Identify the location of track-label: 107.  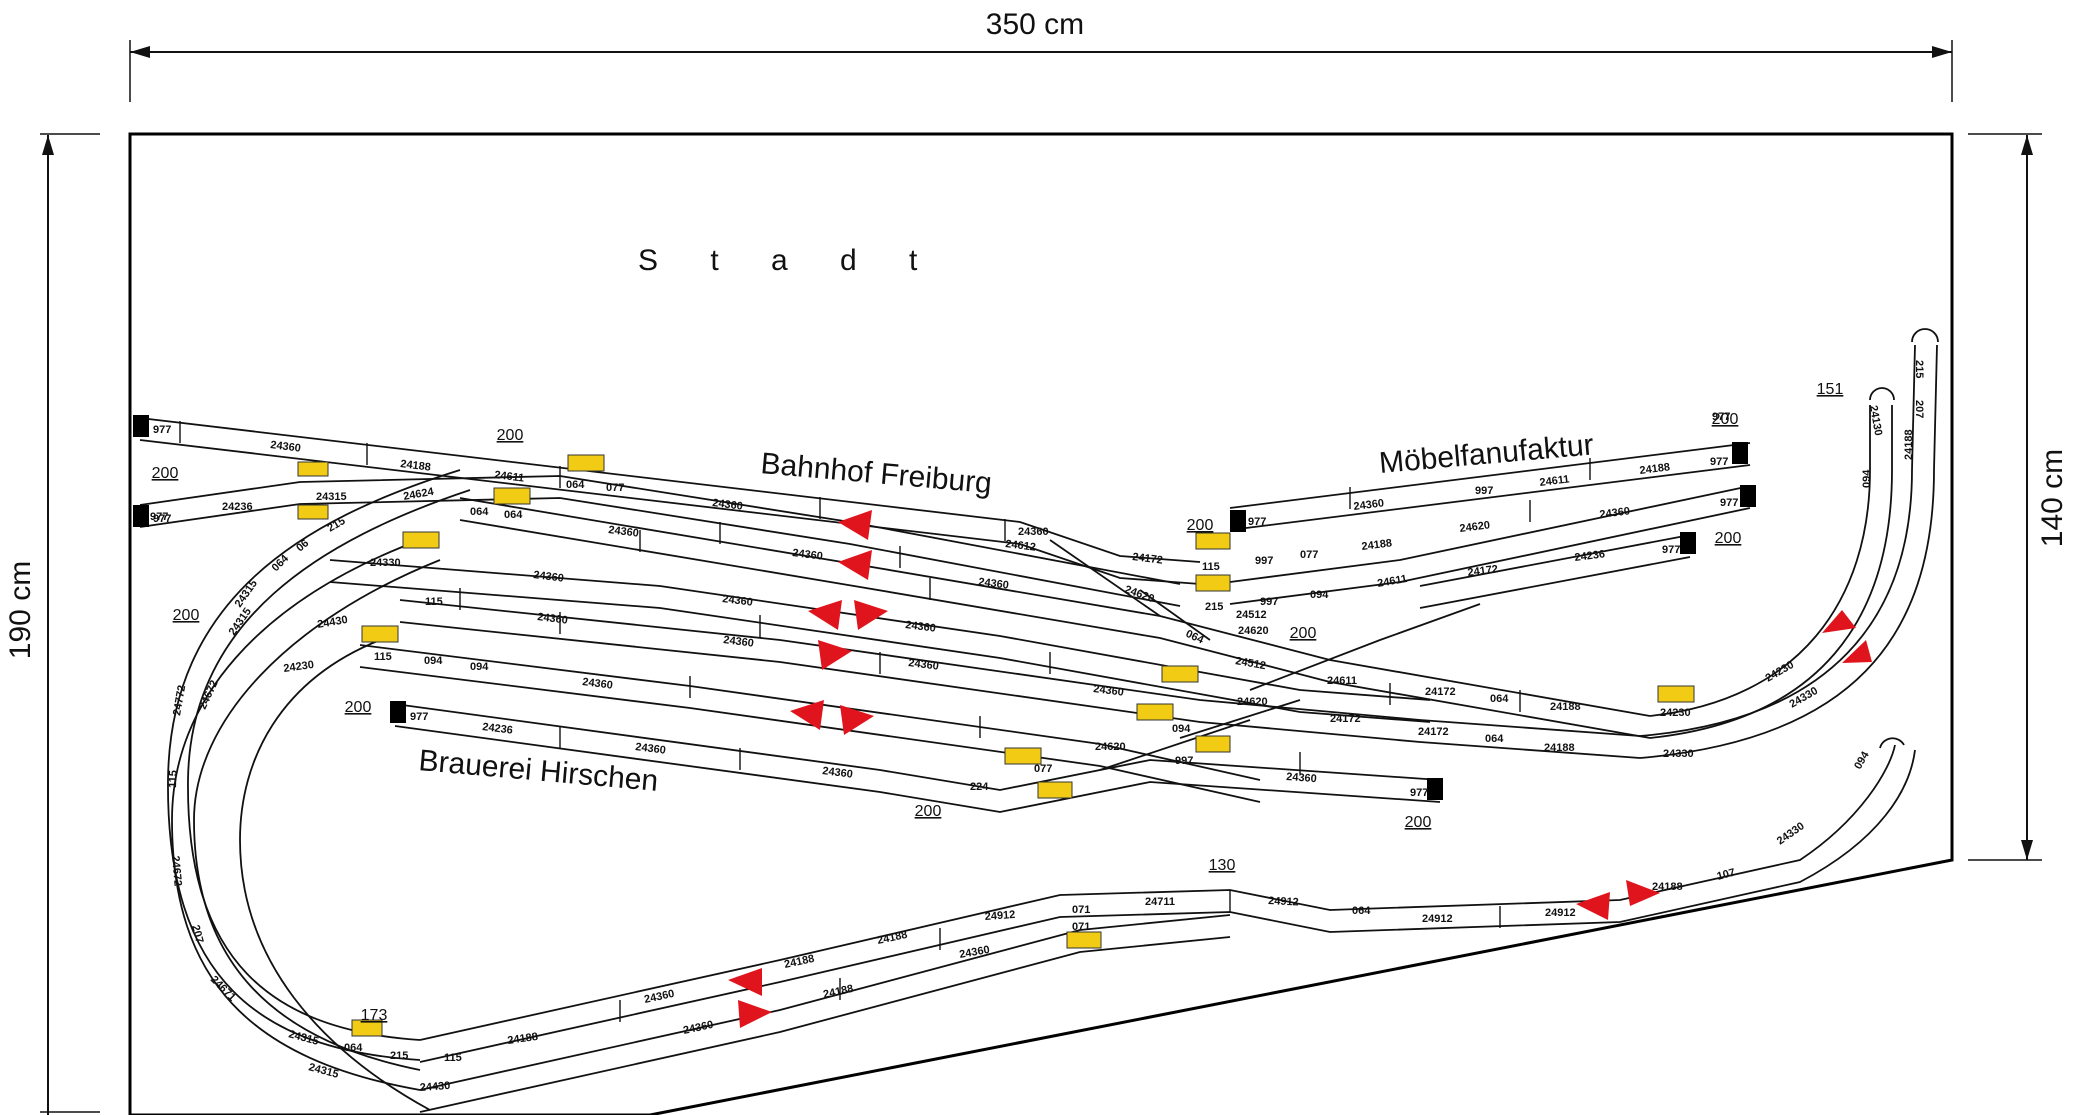
(1726, 875).